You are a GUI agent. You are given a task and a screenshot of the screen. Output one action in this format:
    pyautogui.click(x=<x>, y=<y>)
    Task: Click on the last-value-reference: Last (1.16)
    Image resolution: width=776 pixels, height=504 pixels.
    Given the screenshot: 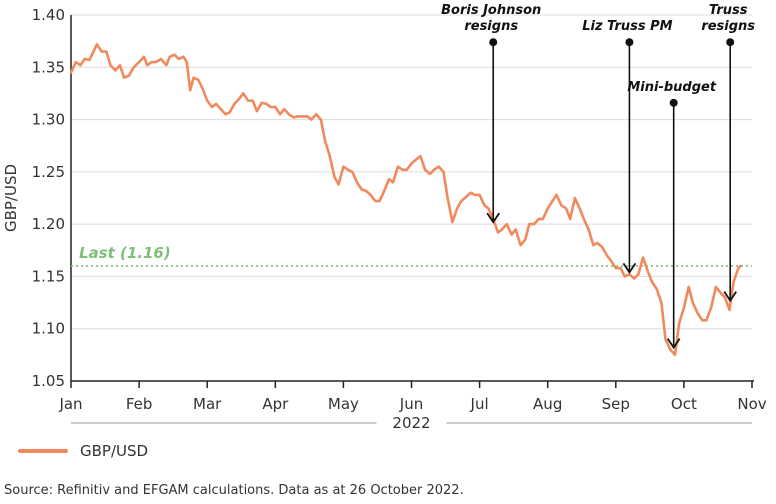 What is the action you would take?
    pyautogui.click(x=411, y=255)
    